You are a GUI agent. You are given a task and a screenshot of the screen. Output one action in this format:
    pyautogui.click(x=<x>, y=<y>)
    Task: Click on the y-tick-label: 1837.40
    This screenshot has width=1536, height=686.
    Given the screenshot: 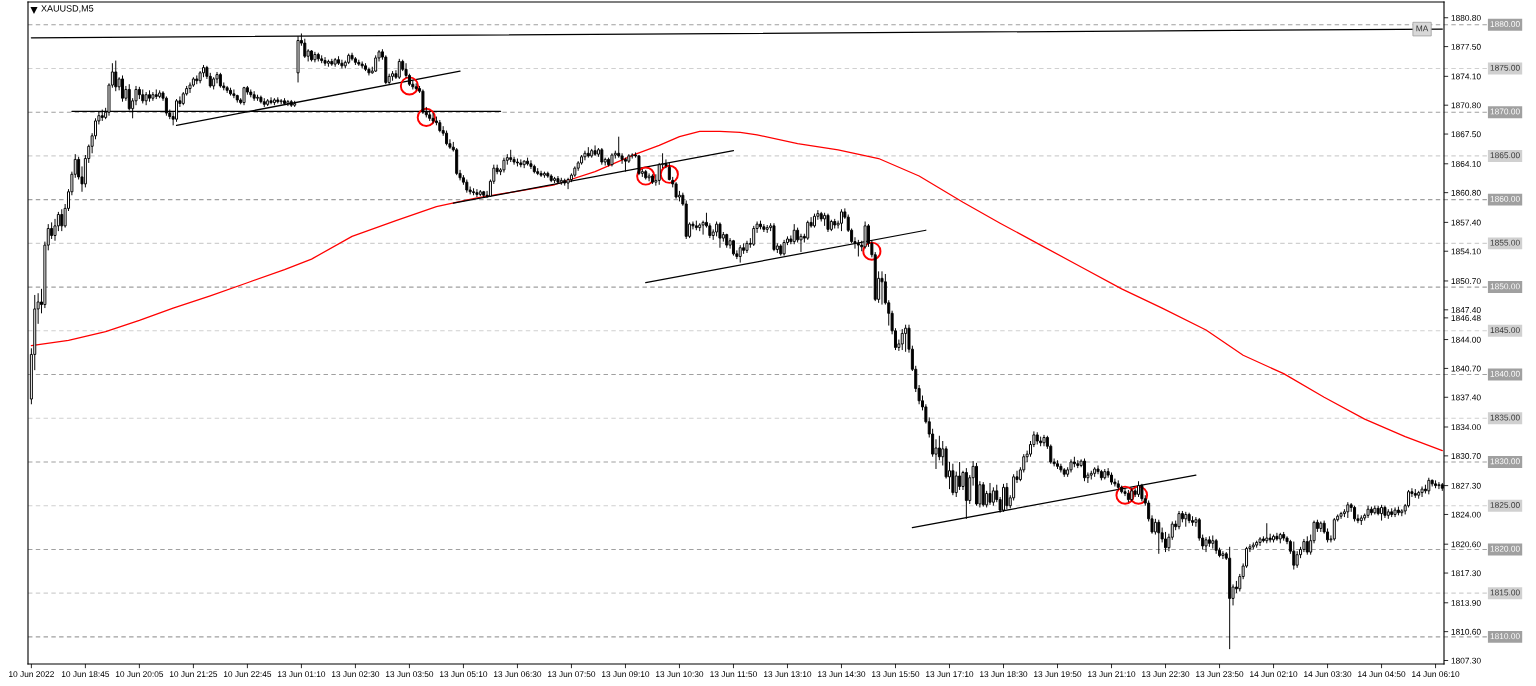 What is the action you would take?
    pyautogui.click(x=1466, y=397)
    